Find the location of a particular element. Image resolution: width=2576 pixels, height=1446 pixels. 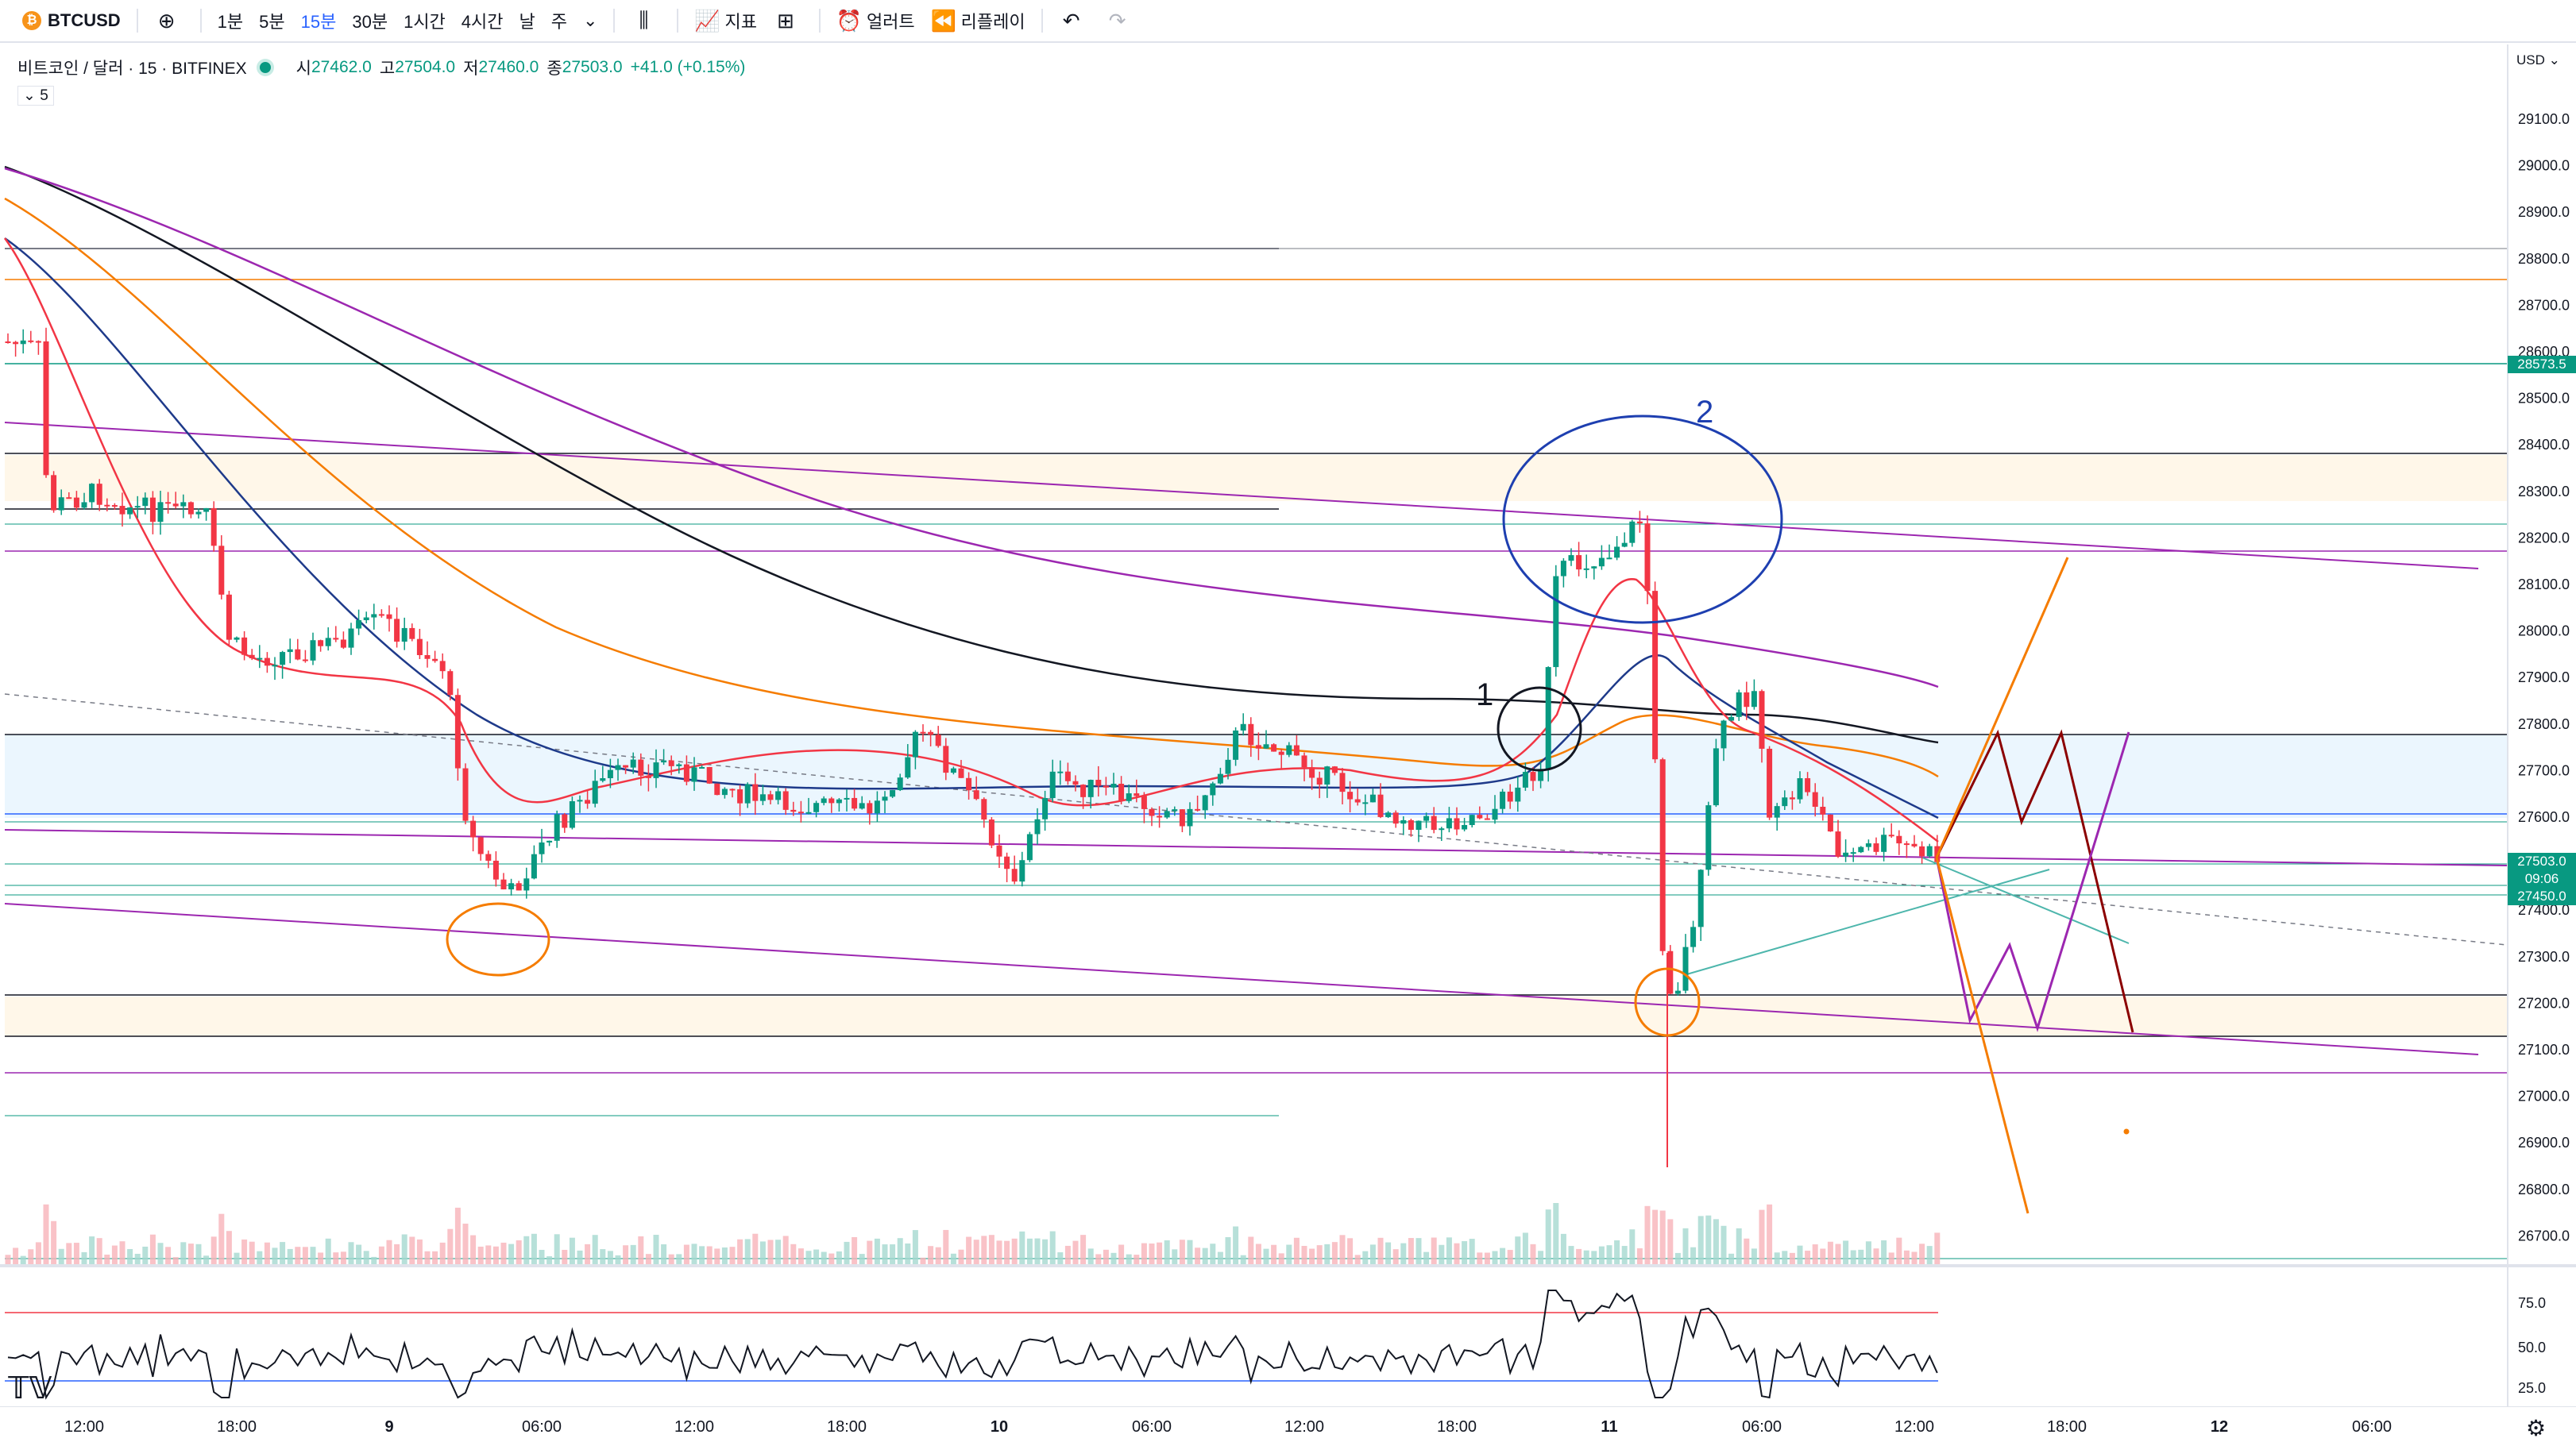

interval-5m: 5분 is located at coordinates (272, 22).